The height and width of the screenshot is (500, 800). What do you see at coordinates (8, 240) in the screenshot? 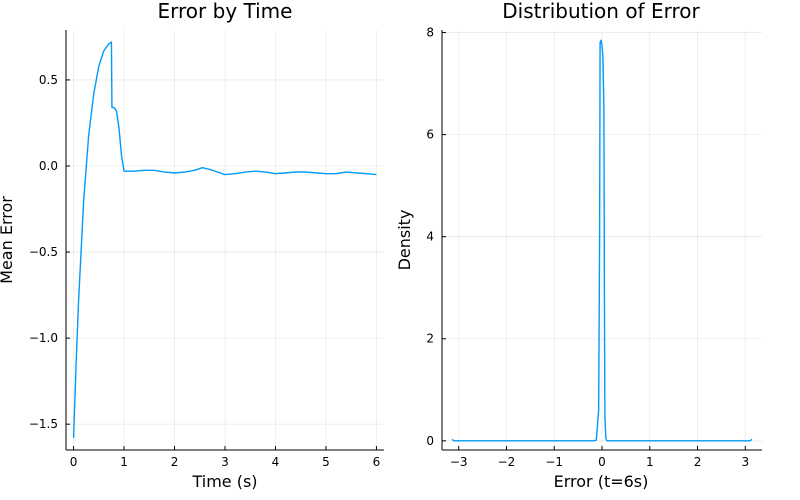
I see `y-axis-label: Mean Error` at bounding box center [8, 240].